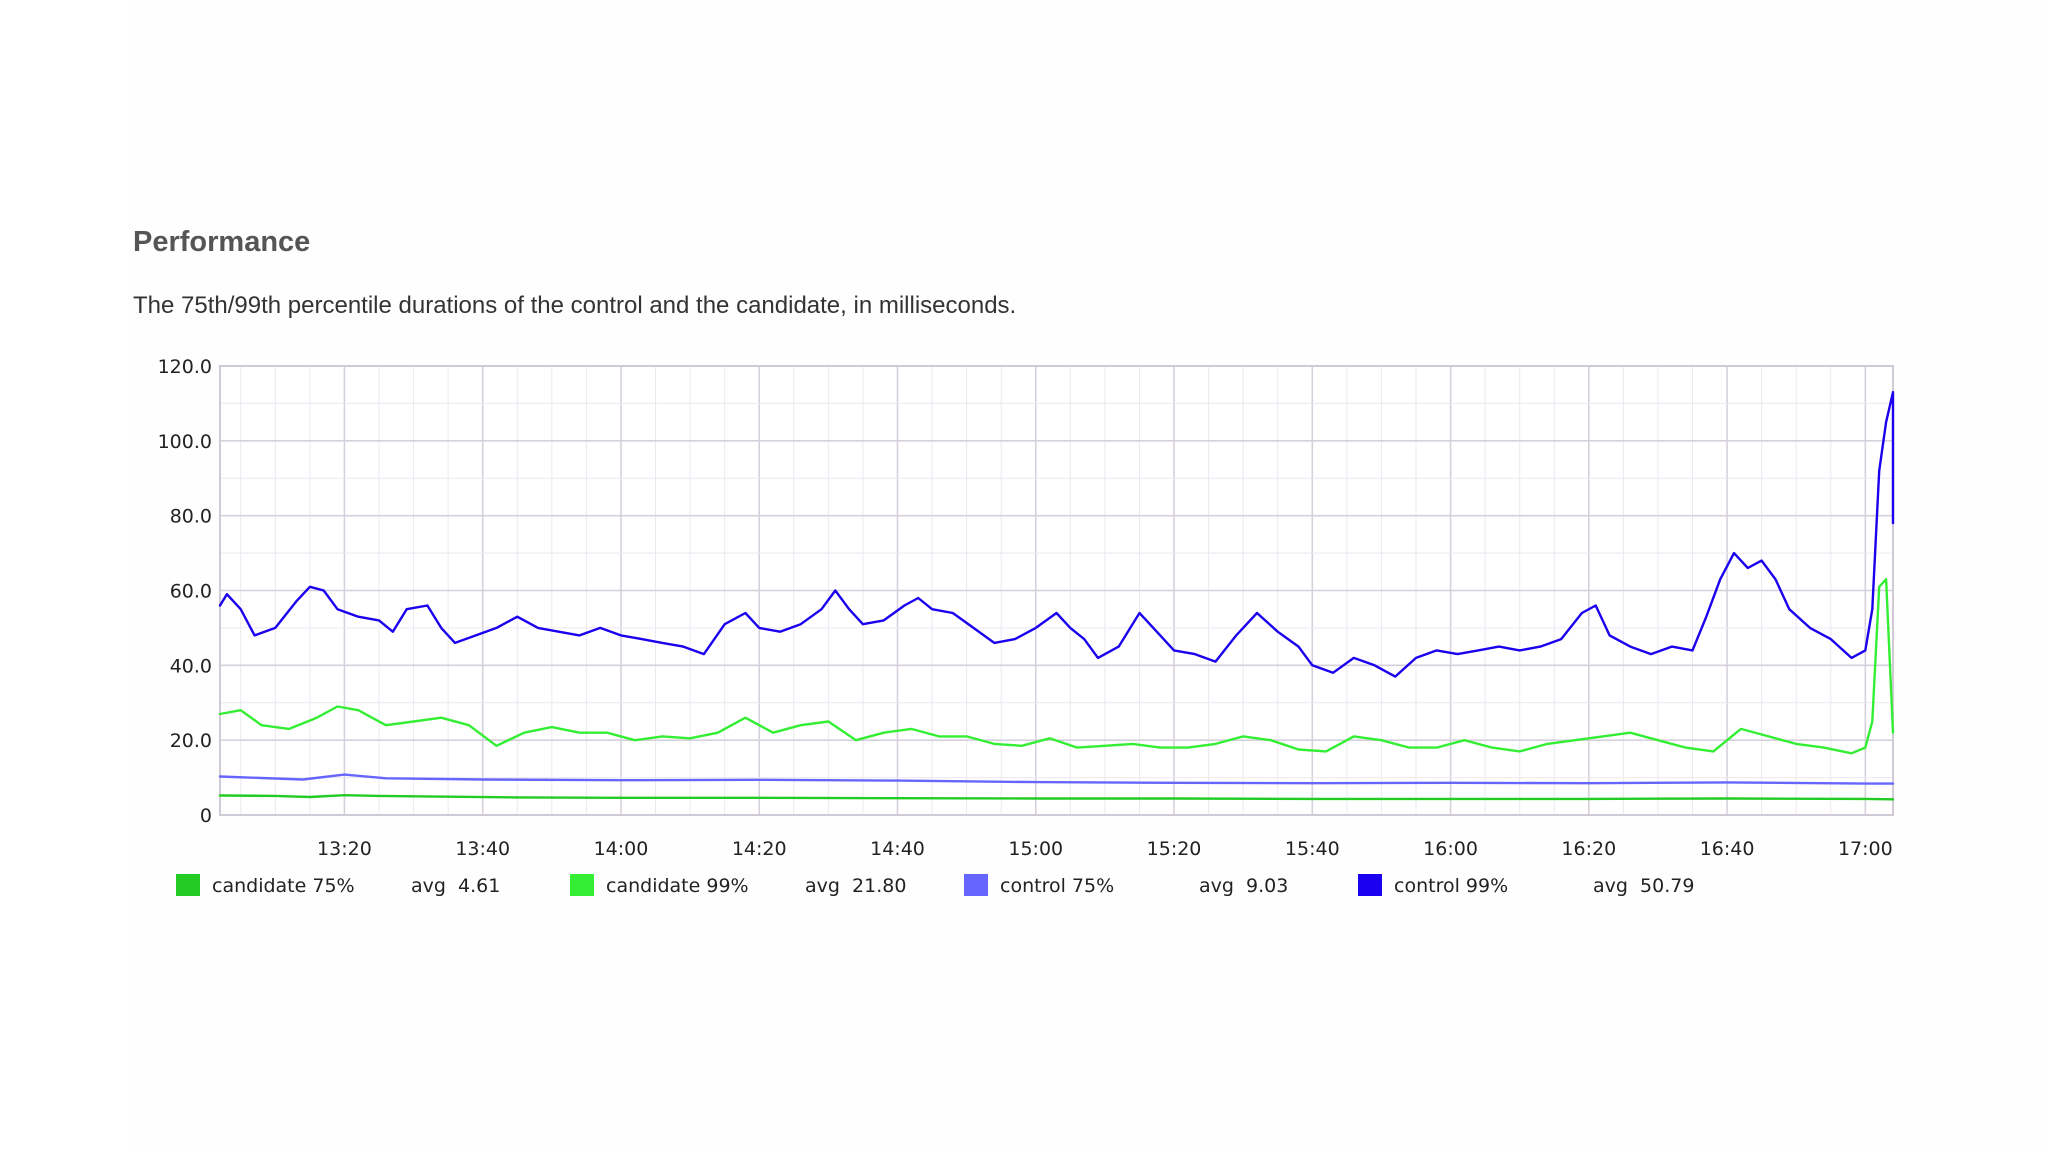  Describe the element at coordinates (1056, 797) in the screenshot. I see `series-line-candidate-75-` at that location.